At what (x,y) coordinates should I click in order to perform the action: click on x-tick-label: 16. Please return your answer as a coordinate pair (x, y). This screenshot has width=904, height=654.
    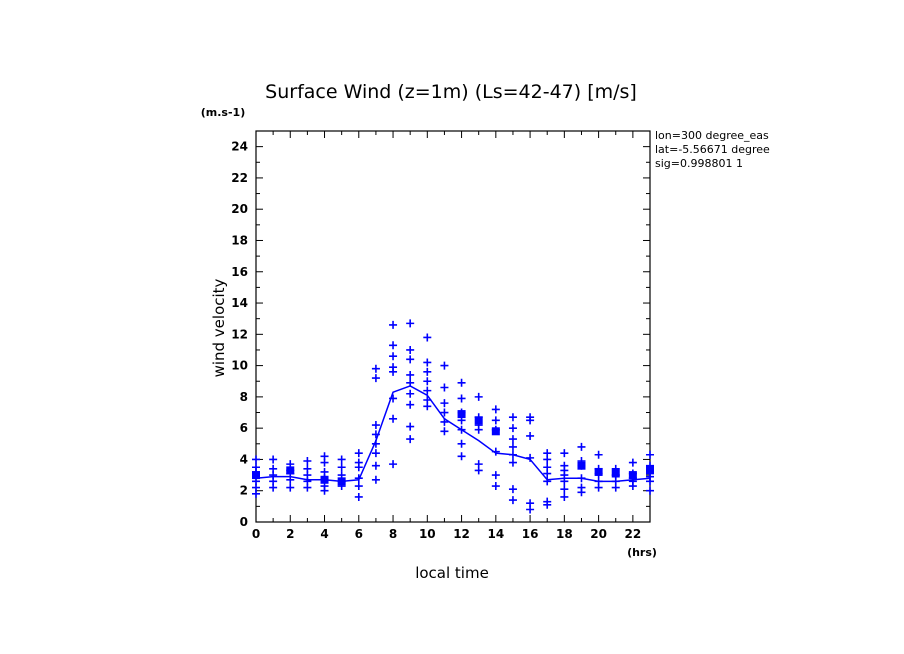
    Looking at the image, I should click on (530, 534).